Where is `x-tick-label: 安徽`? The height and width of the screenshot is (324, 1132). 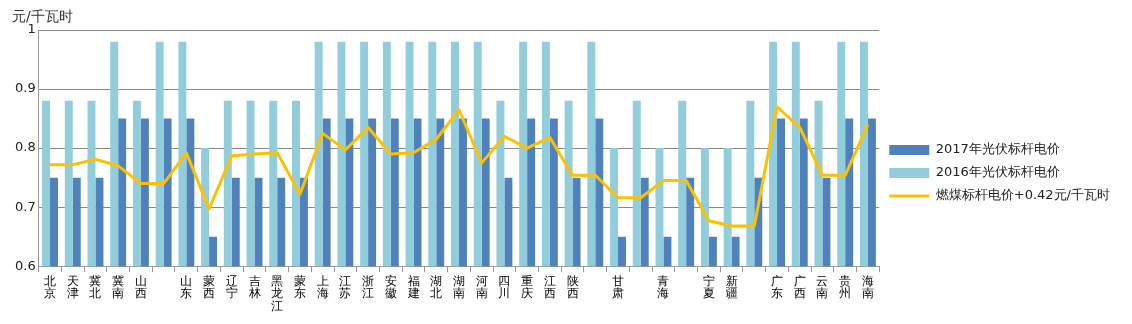 x-tick-label: 安徽 is located at coordinates (390, 287).